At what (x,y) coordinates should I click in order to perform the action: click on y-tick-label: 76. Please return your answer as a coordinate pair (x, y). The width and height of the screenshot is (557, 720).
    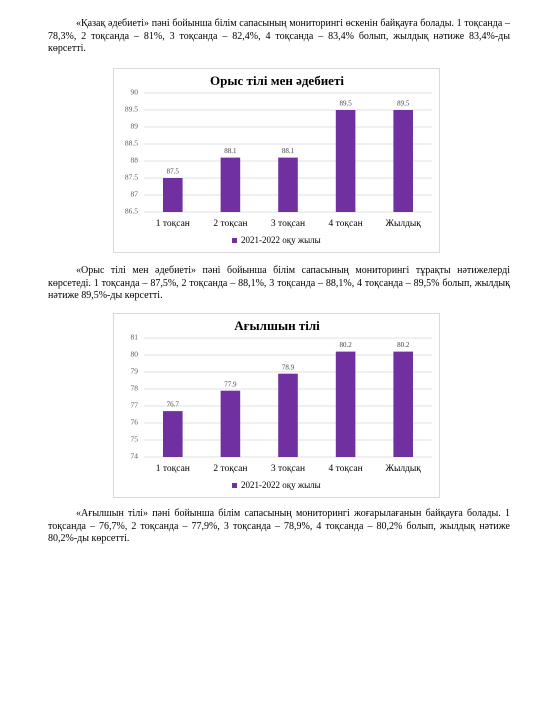
    Looking at the image, I should click on (135, 422).